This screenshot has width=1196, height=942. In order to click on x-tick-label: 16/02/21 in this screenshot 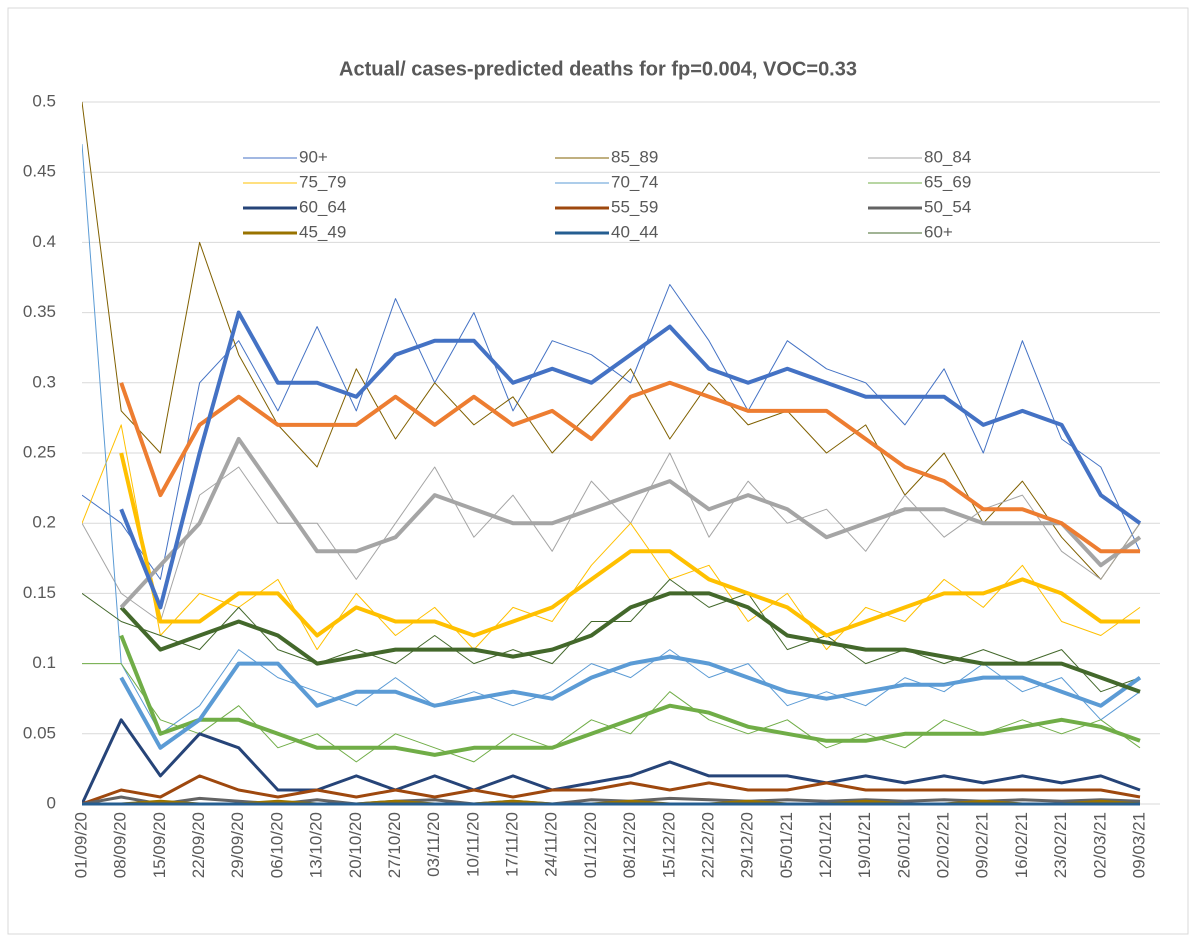, I will do `click(1021, 845)`.